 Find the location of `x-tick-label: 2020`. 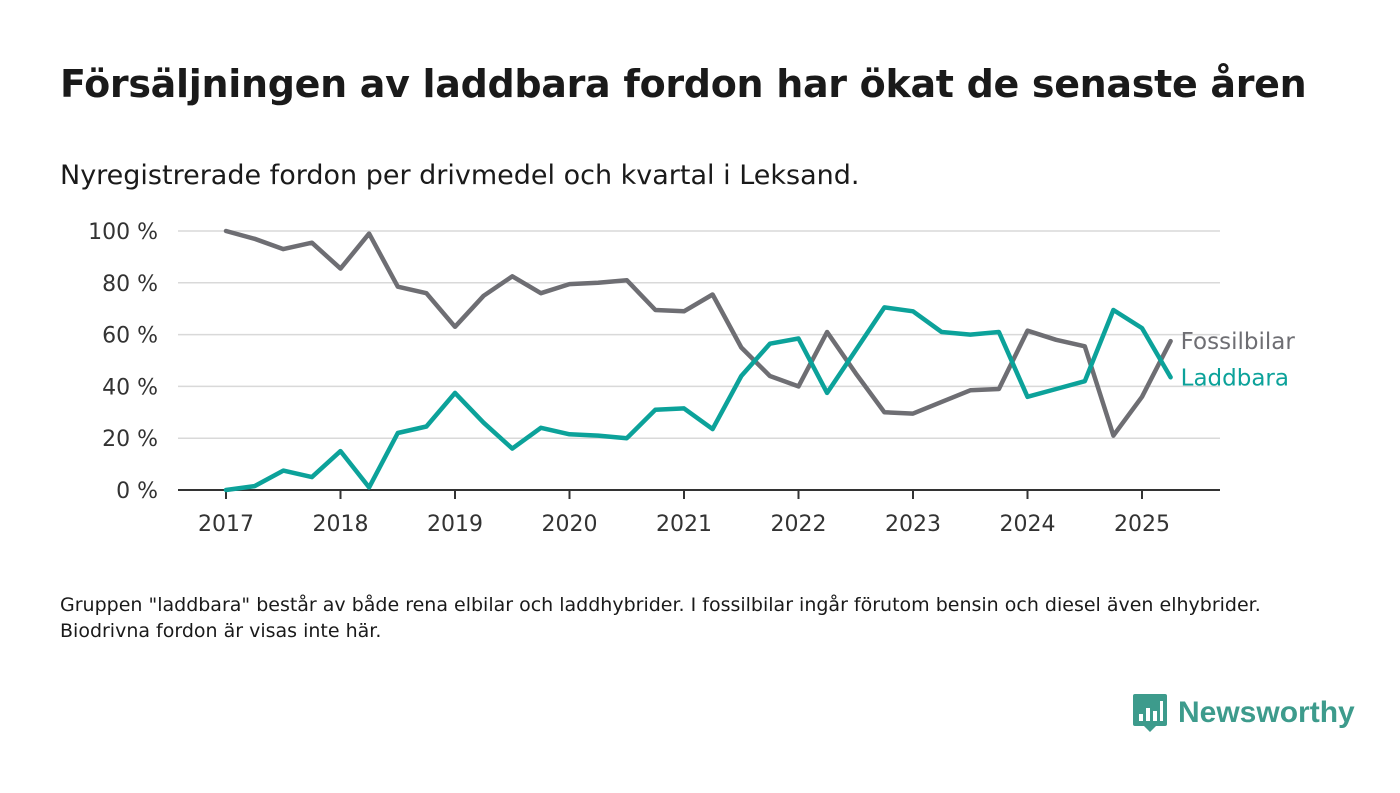

x-tick-label: 2020 is located at coordinates (570, 524).